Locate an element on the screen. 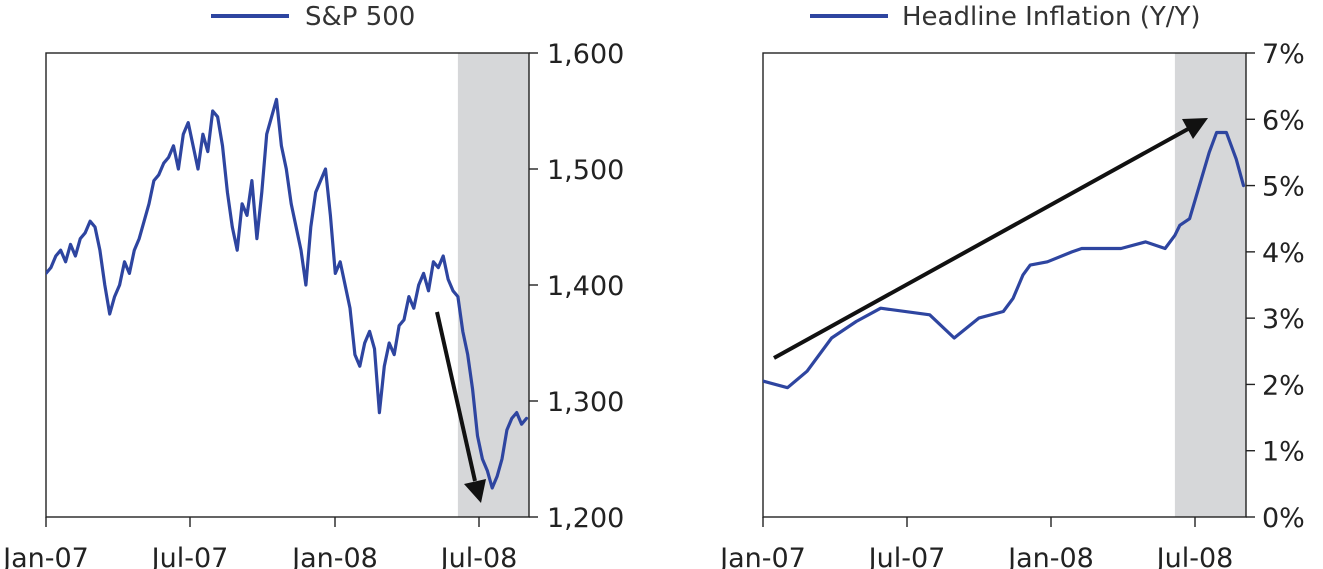 This screenshot has width=1323, height=569. sp500-y-tick-label: 1,300 is located at coordinates (585, 402).